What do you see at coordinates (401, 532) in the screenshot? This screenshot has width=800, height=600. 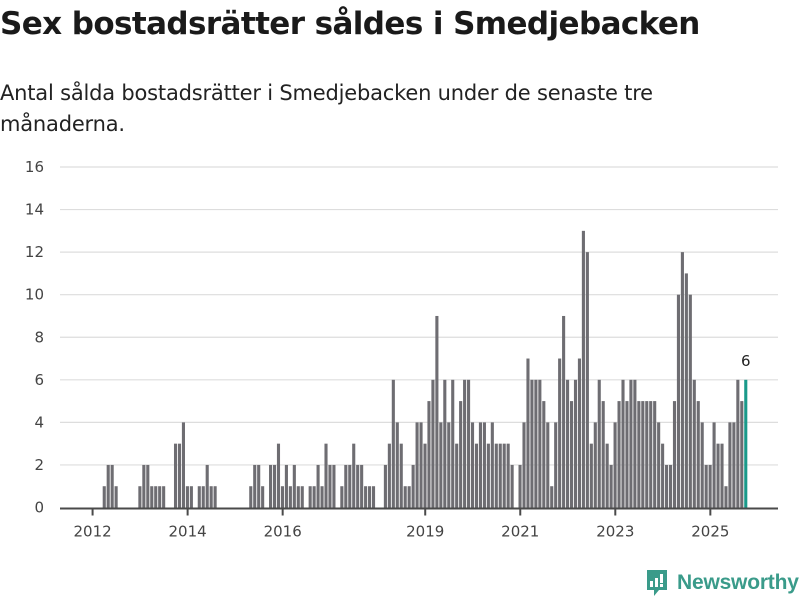 I see `x-axis-labels: 2012 2014 2016 2019 2021 2023 2025` at bounding box center [401, 532].